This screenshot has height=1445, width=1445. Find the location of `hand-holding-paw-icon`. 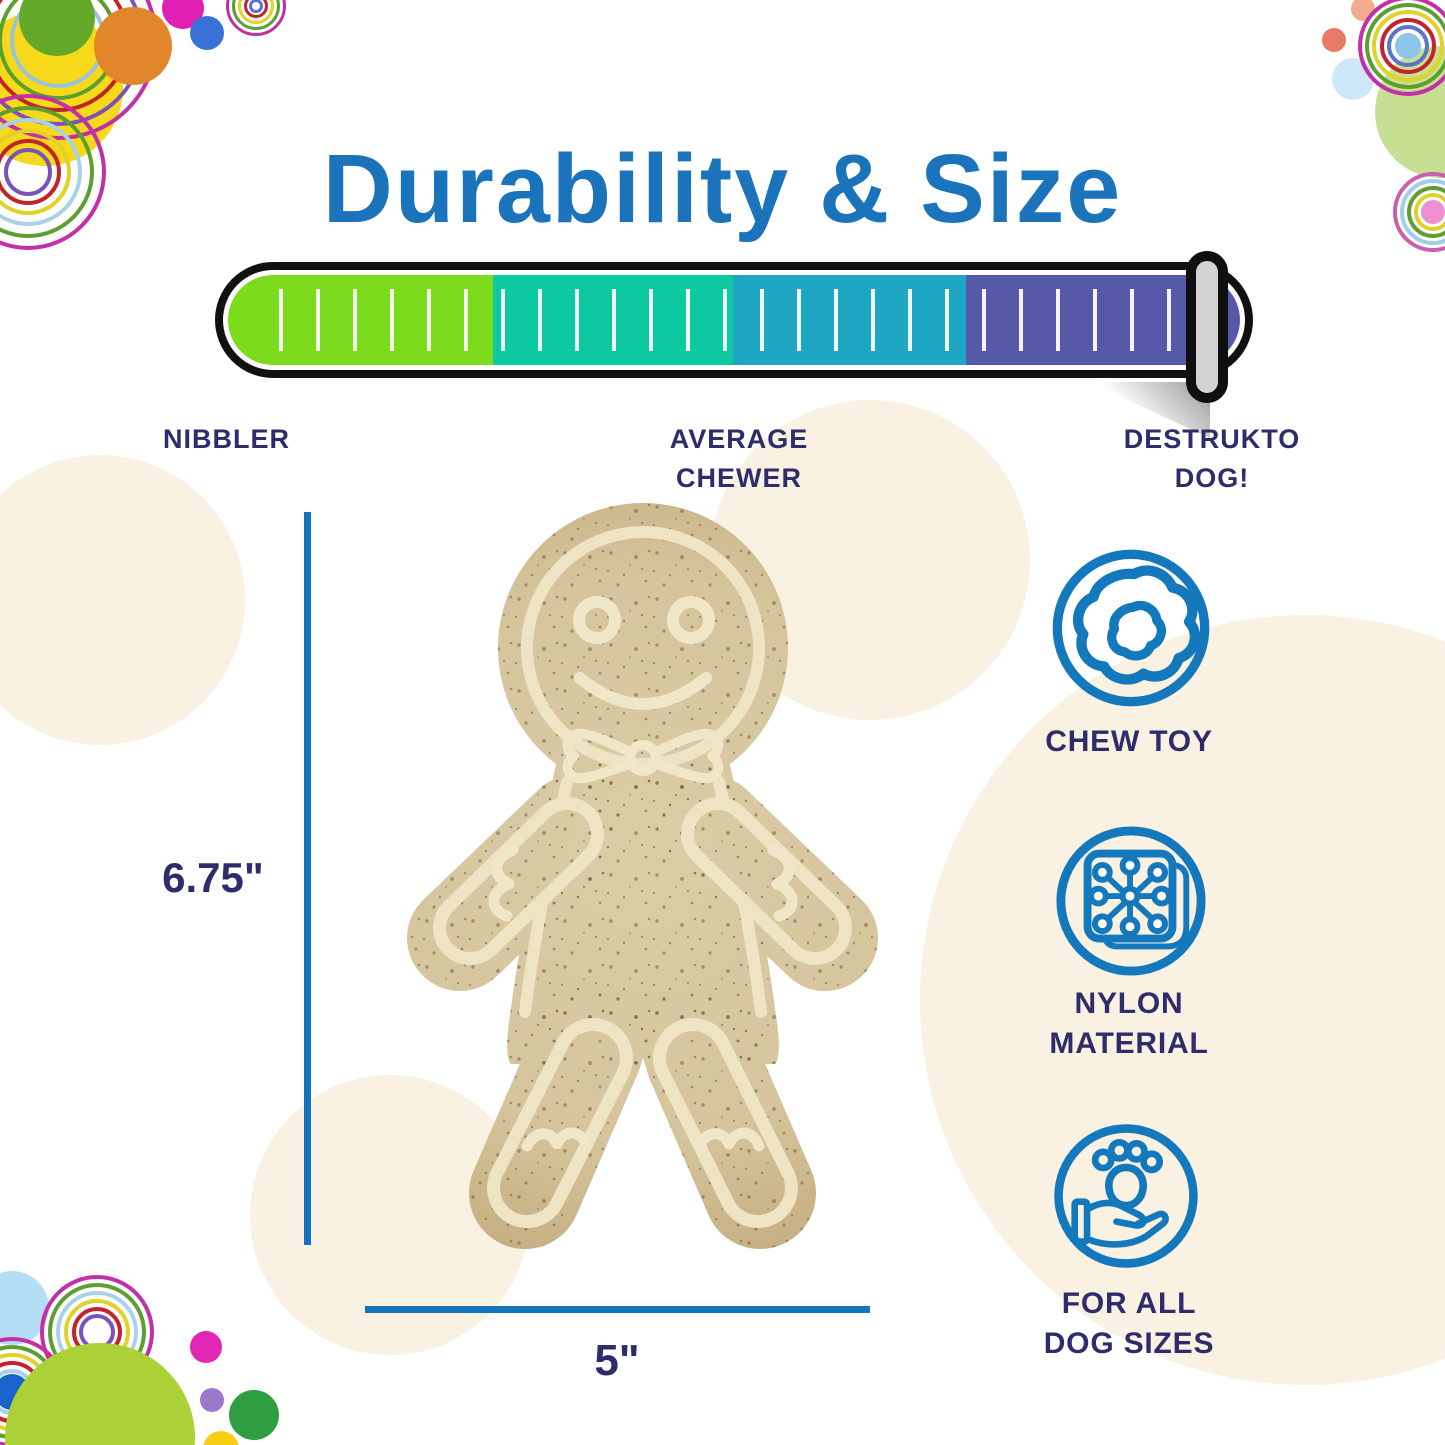

hand-holding-paw-icon is located at coordinates (1126, 1196).